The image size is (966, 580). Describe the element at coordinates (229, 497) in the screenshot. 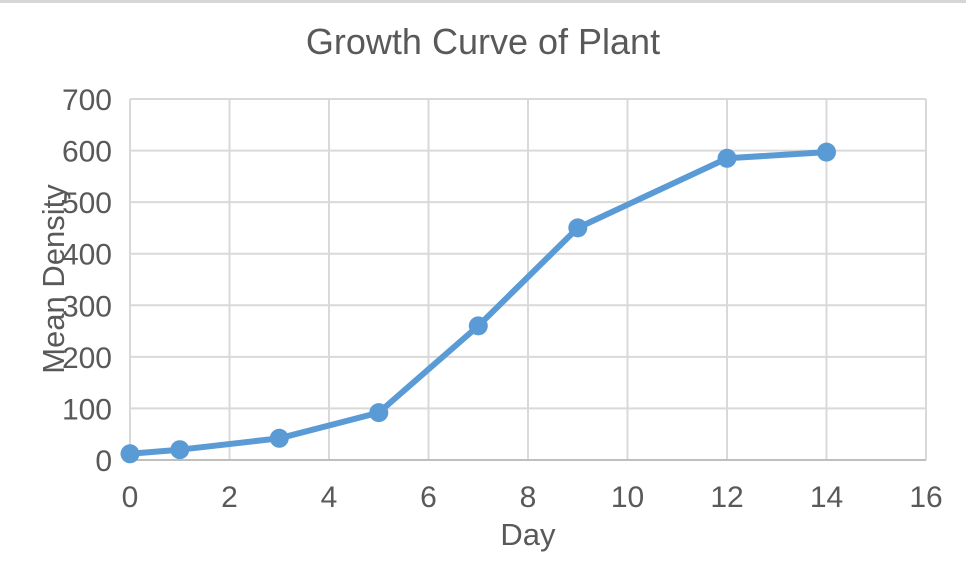

I see `x-tick-label: 2` at that location.